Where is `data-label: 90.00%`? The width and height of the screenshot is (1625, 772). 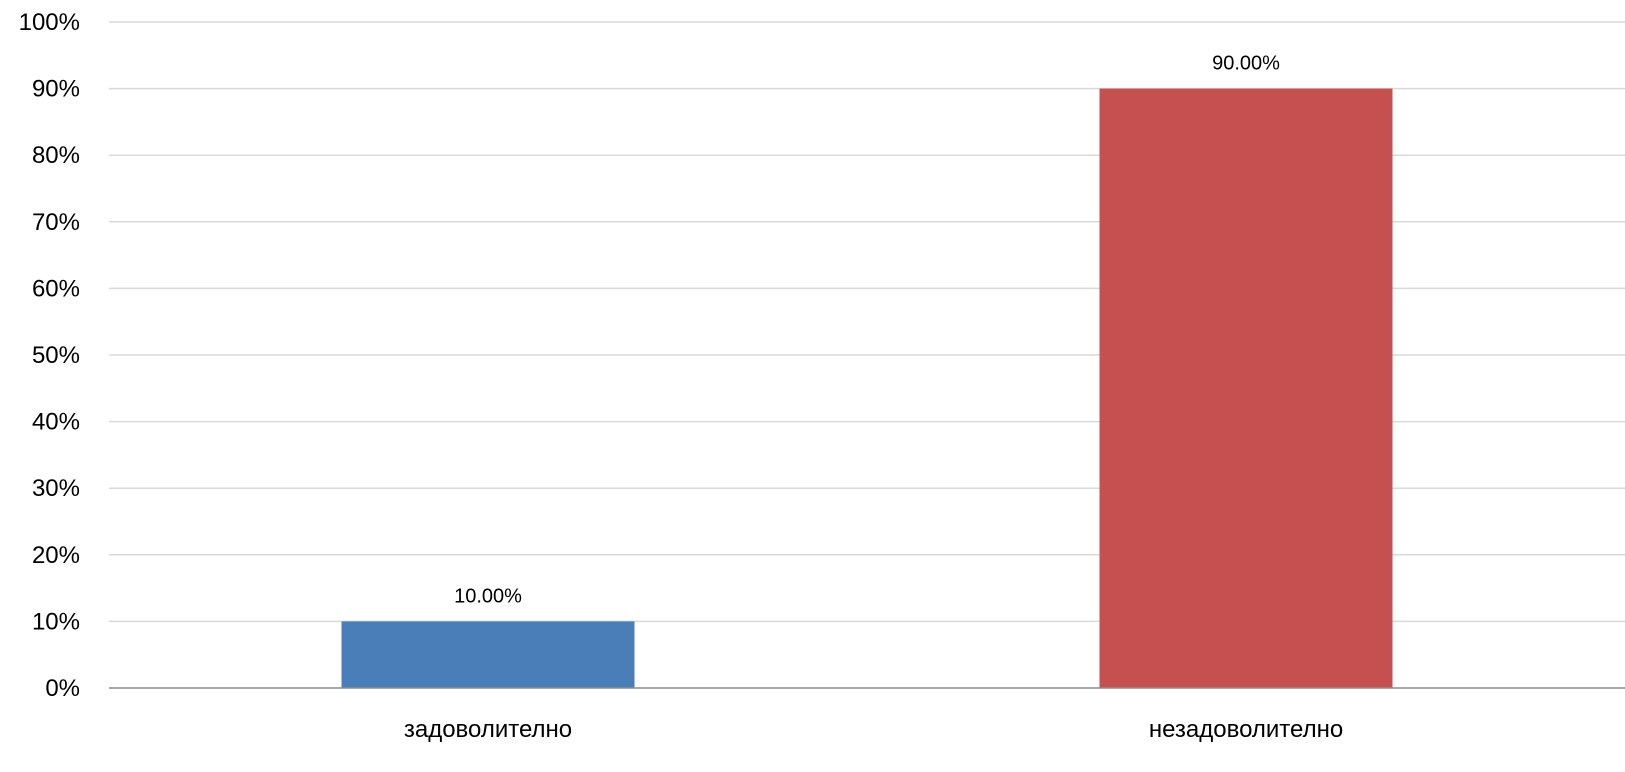
data-label: 90.00% is located at coordinates (1246, 64).